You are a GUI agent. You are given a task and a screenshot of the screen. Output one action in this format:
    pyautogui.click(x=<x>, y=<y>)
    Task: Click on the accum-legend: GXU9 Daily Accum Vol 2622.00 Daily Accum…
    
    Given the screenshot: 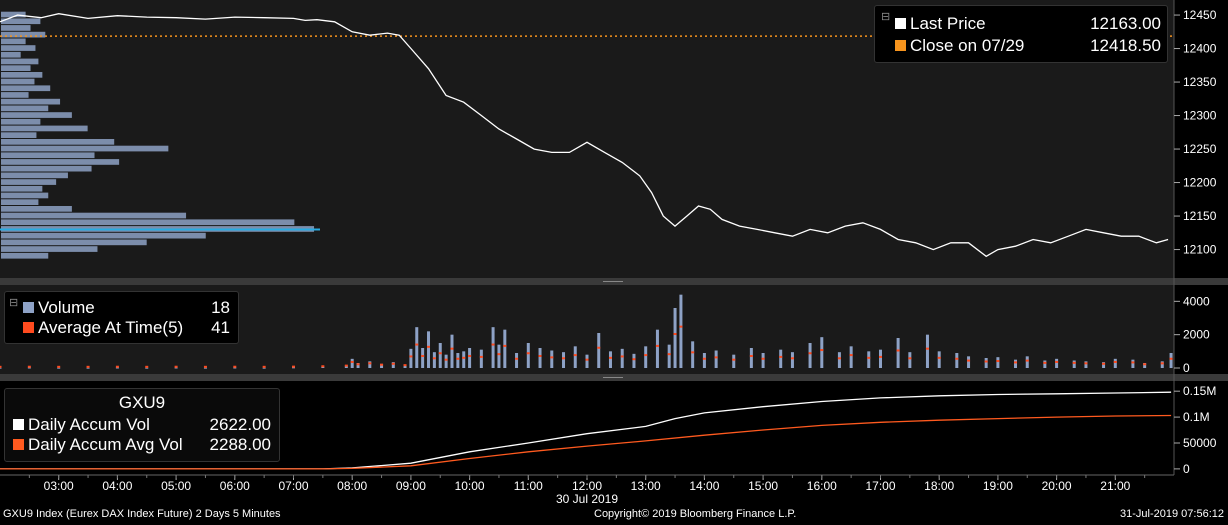 What is the action you would take?
    pyautogui.click(x=142, y=425)
    